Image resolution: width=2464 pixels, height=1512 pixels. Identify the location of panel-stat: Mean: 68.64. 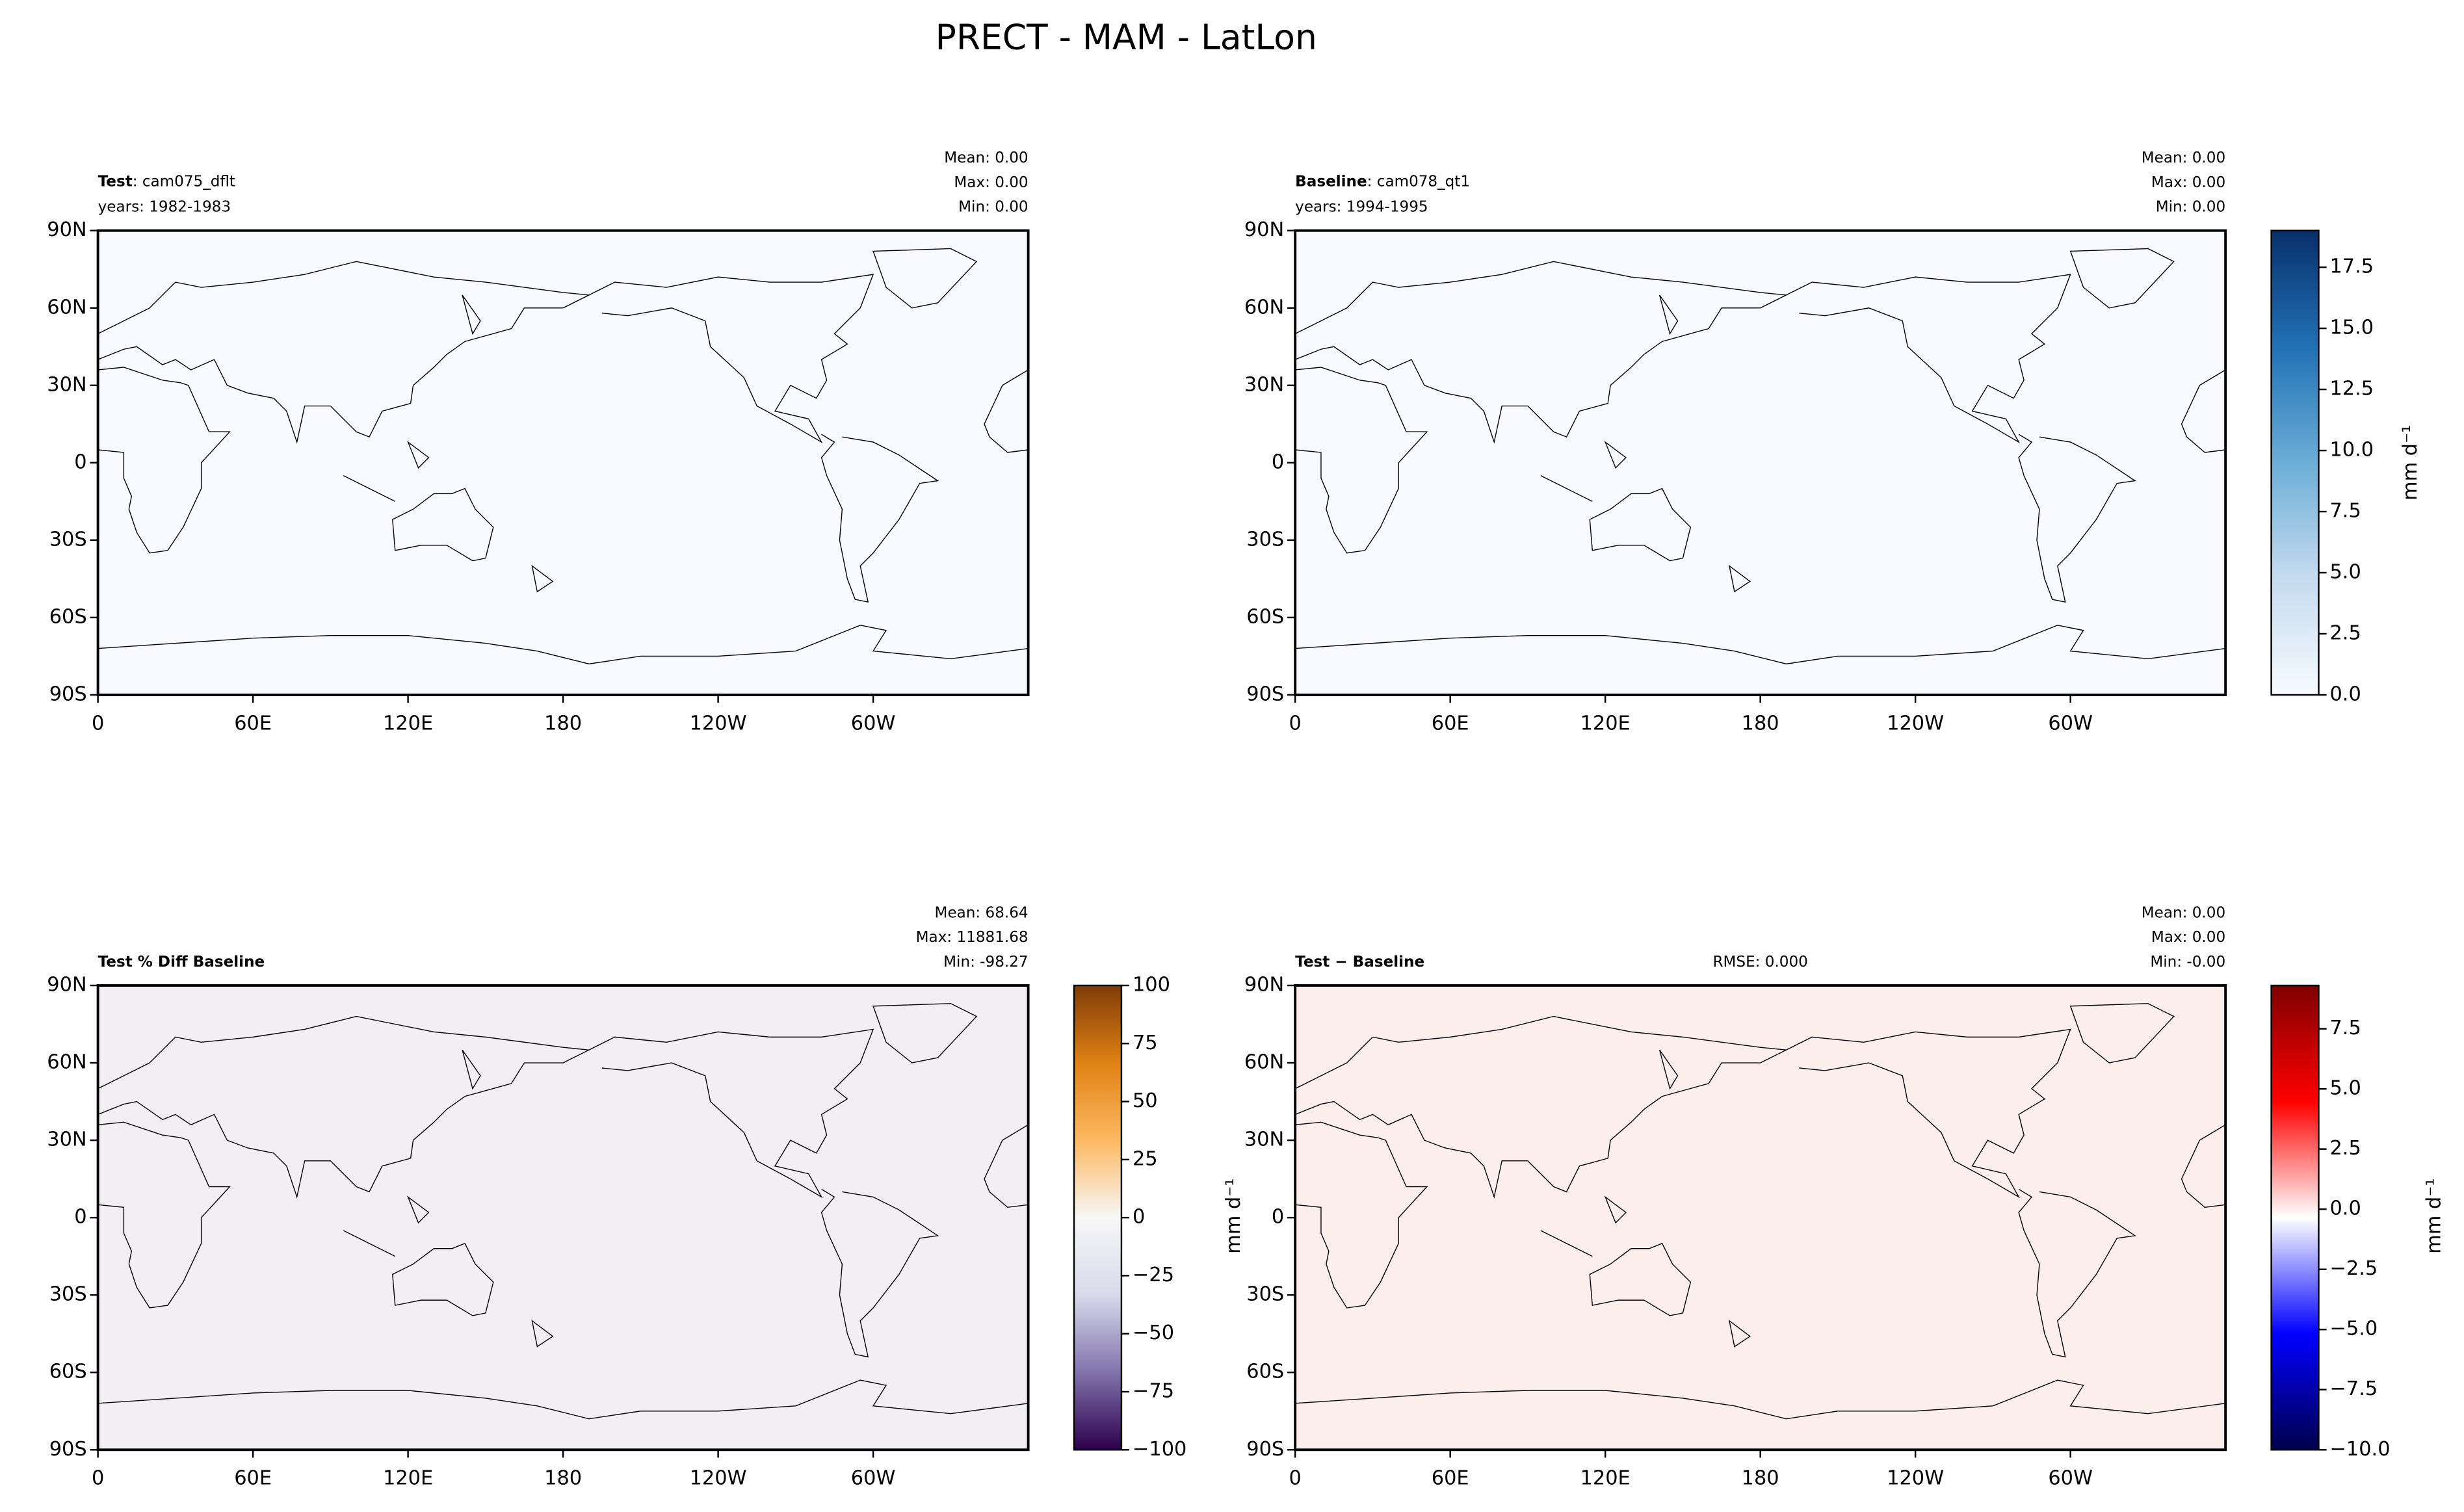
(982, 913).